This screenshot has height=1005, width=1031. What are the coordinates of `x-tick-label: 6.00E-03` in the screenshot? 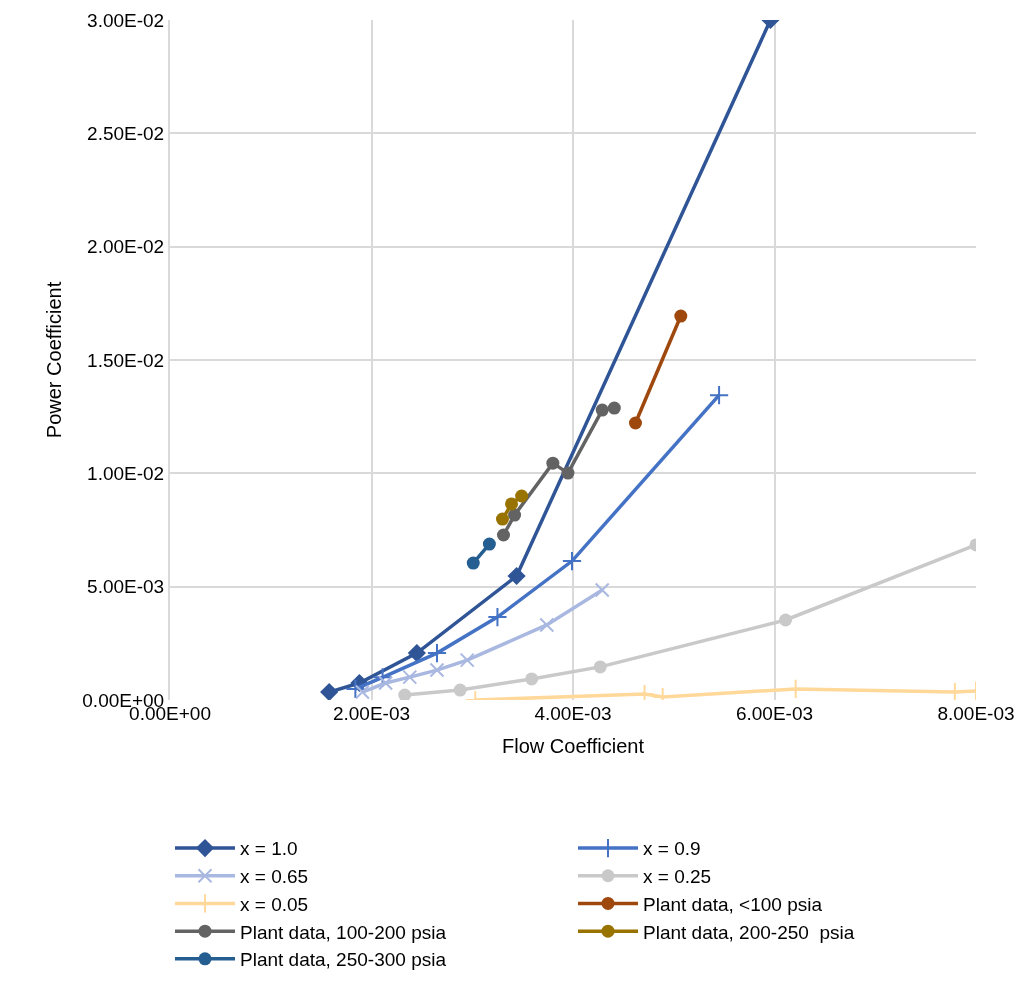 It's located at (774, 713).